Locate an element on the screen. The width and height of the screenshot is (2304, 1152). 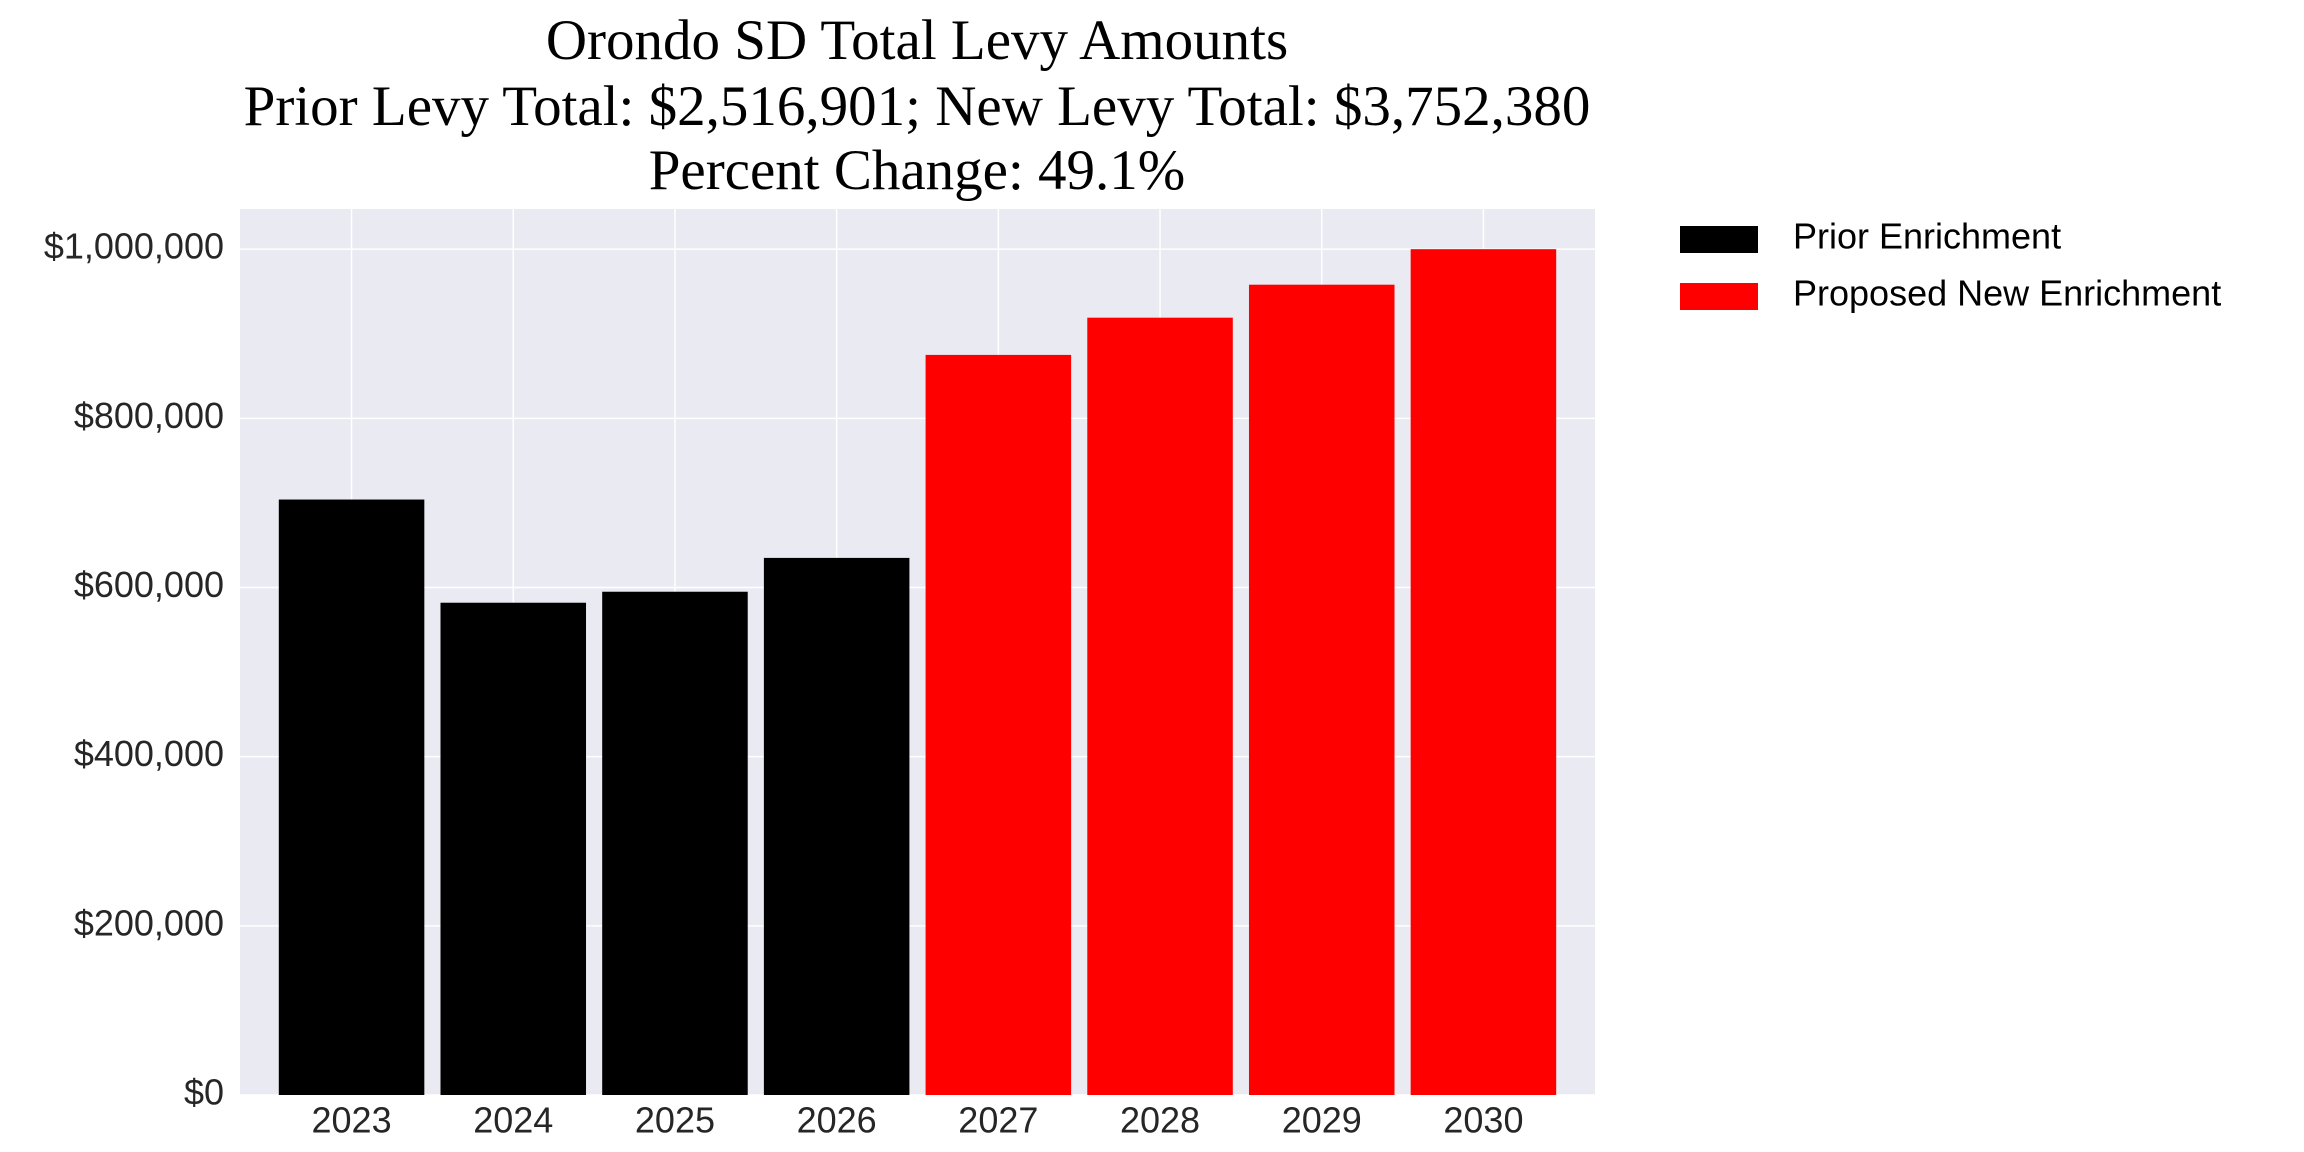
y-tick-label: $800,000 is located at coordinates (149, 415).